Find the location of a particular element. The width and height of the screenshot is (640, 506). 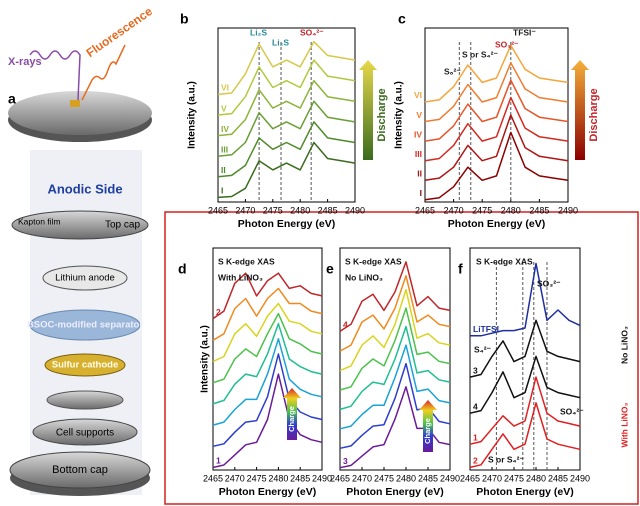

cell-top is located at coordinates (80, 113).